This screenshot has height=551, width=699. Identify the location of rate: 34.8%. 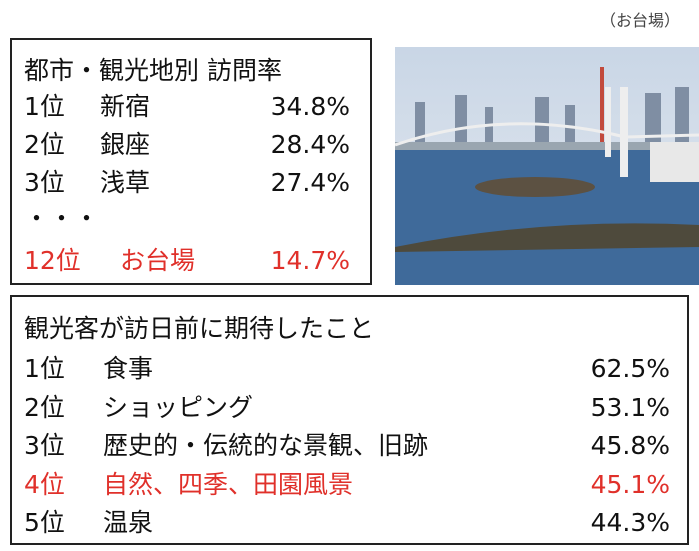
(310, 106).